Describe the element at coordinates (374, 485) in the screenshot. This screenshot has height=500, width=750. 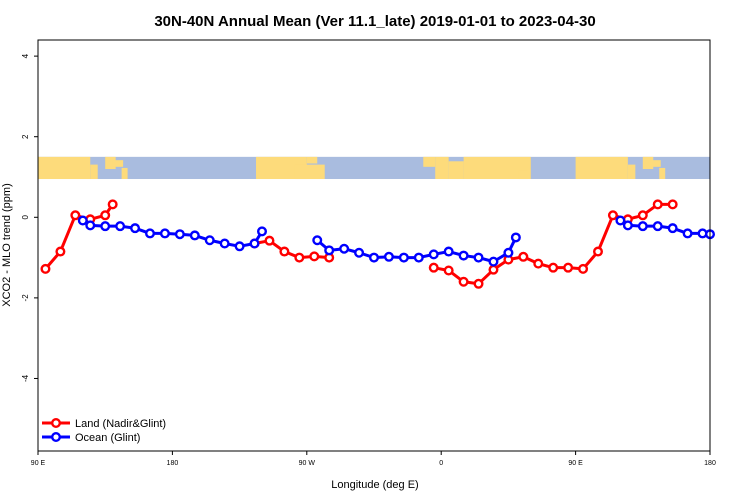
I see `x-axis-label: Longitude (deg E)` at that location.